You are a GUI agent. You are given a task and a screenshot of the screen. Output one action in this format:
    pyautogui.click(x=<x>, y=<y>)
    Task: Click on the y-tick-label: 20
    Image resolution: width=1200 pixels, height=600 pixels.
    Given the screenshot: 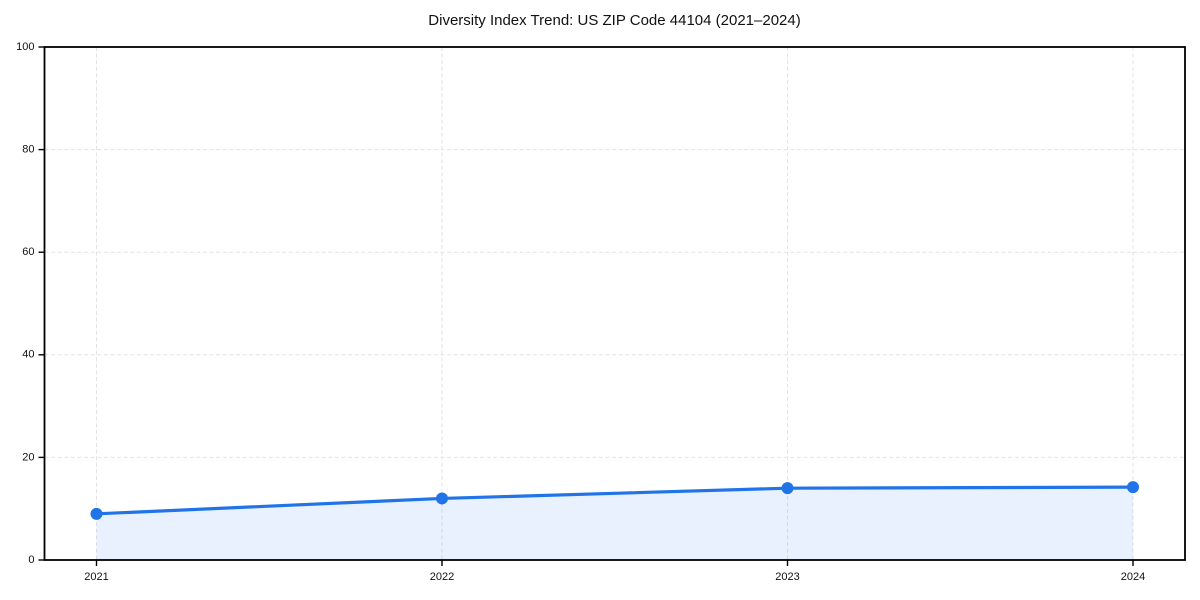 What is the action you would take?
    pyautogui.click(x=28, y=457)
    